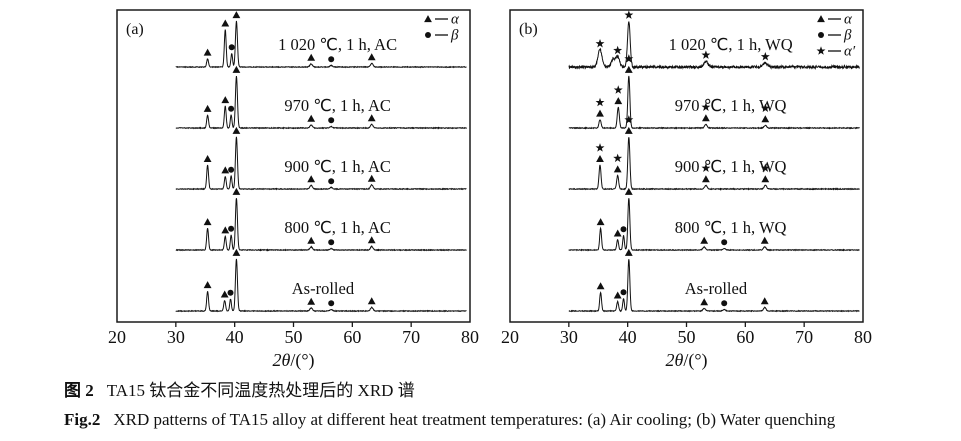 The width and height of the screenshot is (961, 441). What do you see at coordinates (337, 44) in the screenshot?
I see `trace-label: 1 020 ℃, 1 h, AC` at bounding box center [337, 44].